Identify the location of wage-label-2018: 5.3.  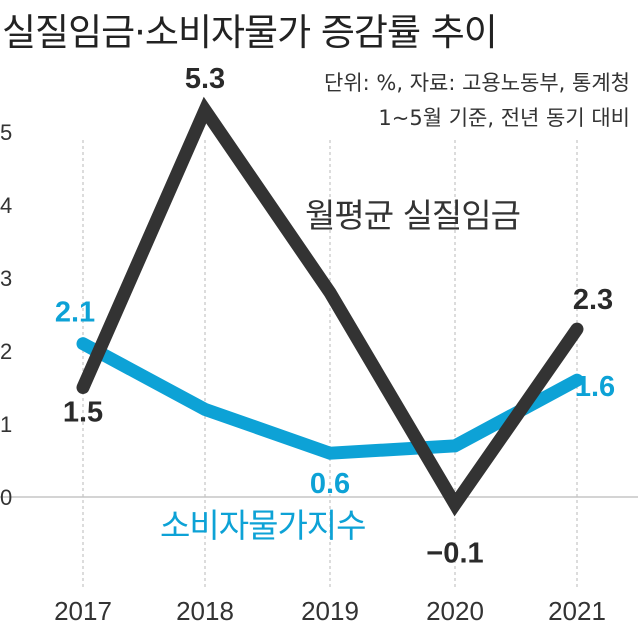
(205, 79).